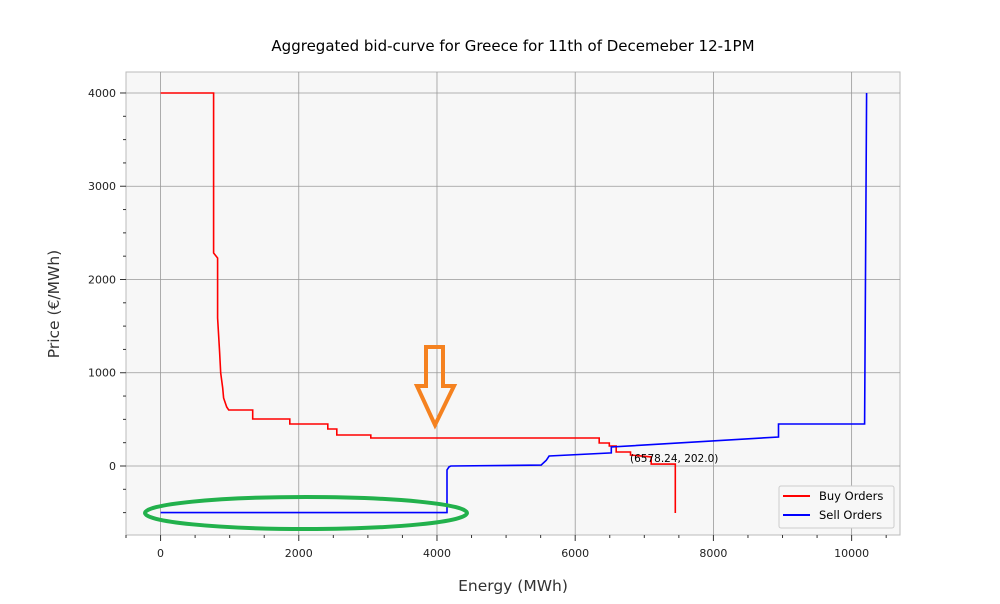 This screenshot has height=604, width=1000. I want to click on legend-buy-label: Buy Orders, so click(851, 496).